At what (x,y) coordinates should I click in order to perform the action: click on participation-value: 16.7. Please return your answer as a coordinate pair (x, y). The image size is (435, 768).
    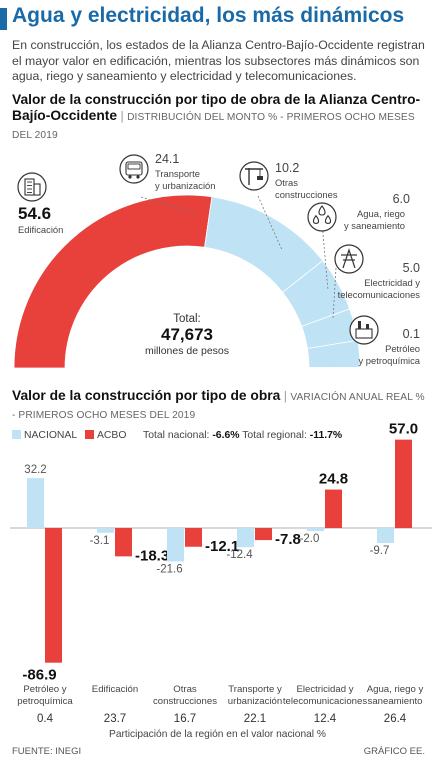
    Looking at the image, I should click on (185, 719).